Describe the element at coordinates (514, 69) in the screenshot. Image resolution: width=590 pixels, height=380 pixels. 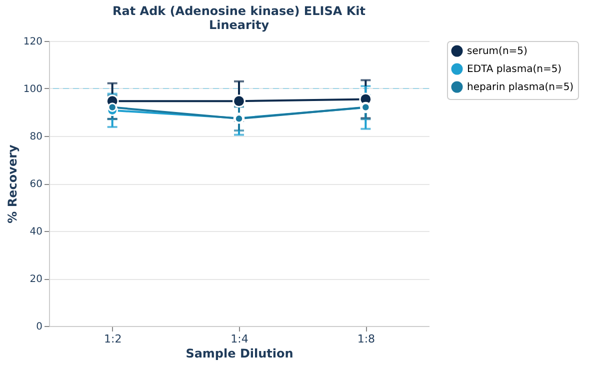
I see `legend-label: EDTA plasma(n=5)` at that location.